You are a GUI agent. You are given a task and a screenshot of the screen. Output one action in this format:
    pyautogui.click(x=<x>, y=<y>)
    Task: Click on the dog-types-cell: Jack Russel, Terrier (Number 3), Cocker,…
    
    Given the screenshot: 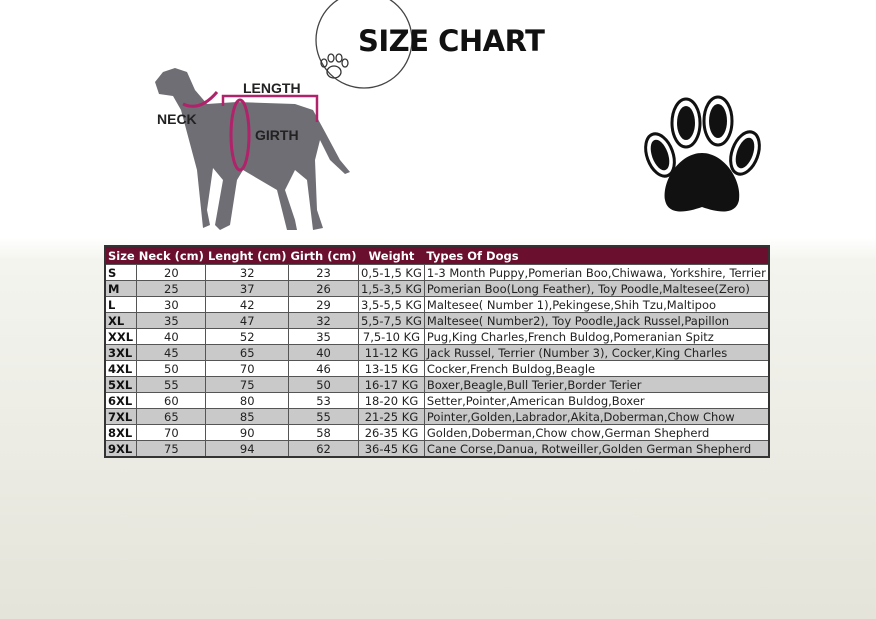 What is the action you would take?
    pyautogui.click(x=596, y=352)
    